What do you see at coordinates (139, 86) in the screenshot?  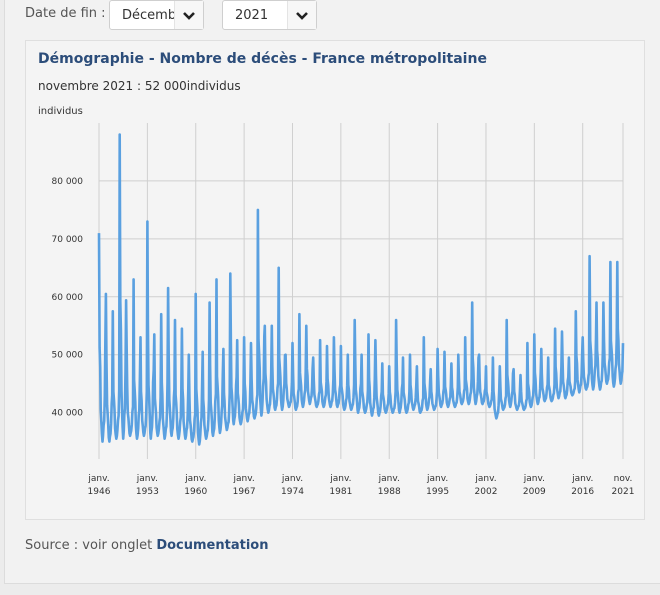 I see `chart-subtitle: novembre 2021 : 52 000individus` at bounding box center [139, 86].